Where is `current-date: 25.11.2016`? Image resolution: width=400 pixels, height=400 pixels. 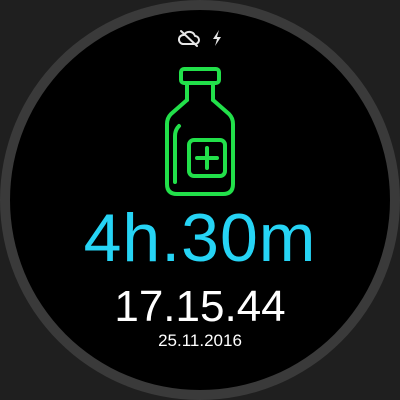 current-date: 25.11.2016 is located at coordinates (200, 340).